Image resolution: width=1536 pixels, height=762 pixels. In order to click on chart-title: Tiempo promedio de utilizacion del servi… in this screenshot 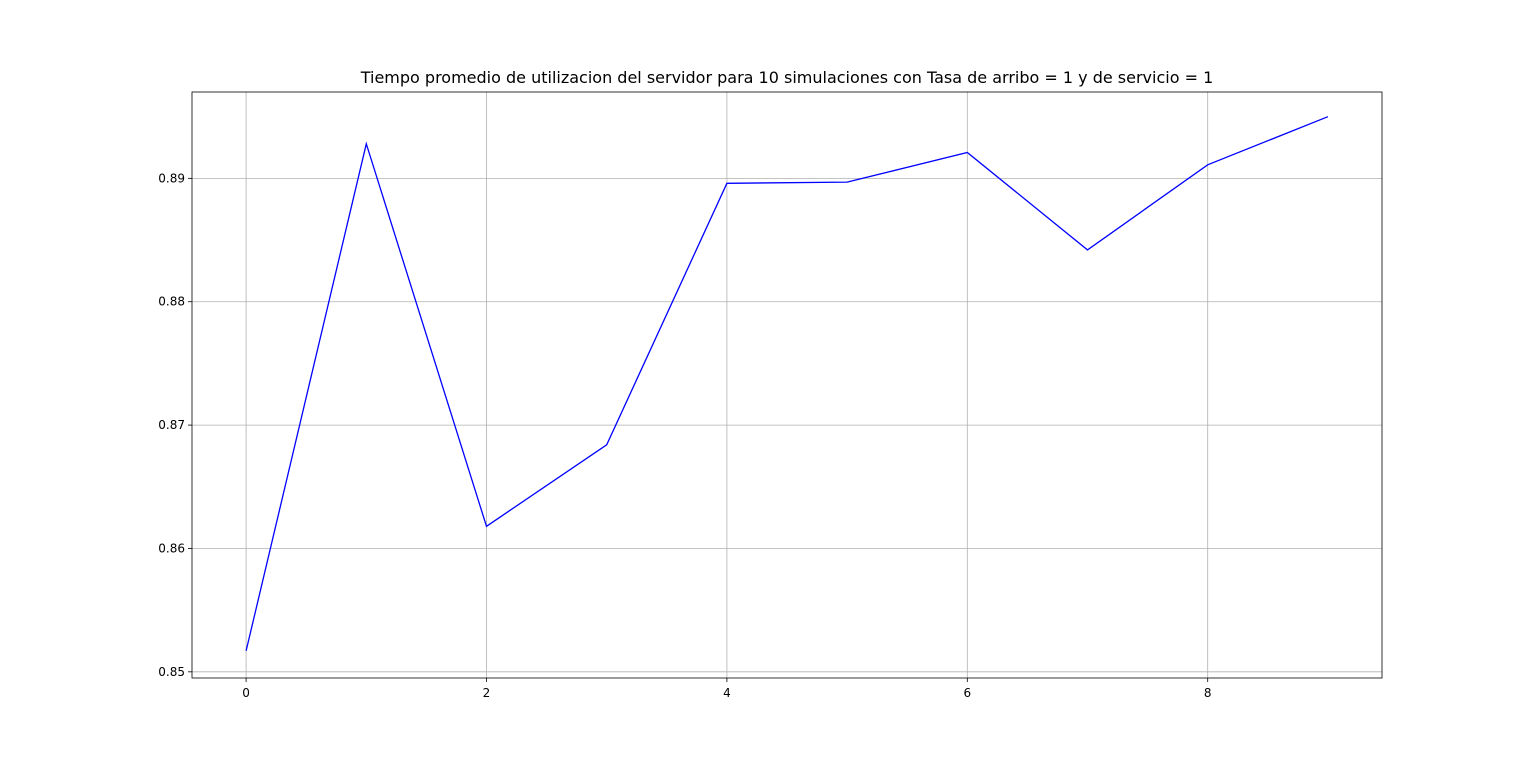, I will do `click(787, 77)`.